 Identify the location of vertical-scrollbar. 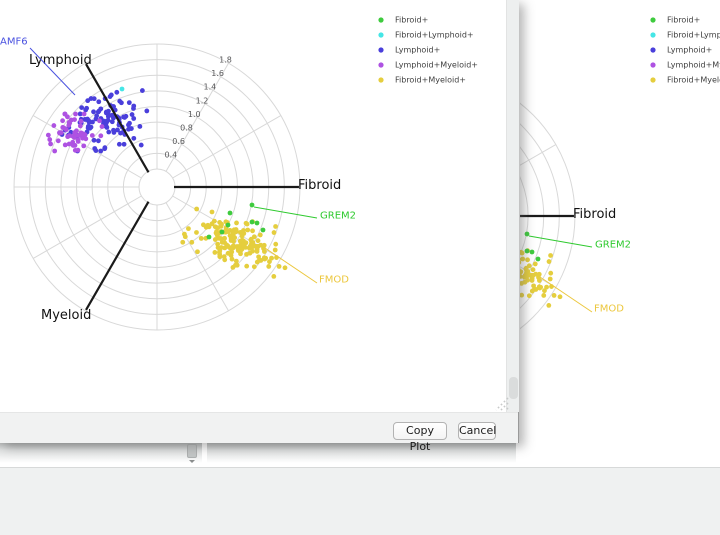
(512, 206).